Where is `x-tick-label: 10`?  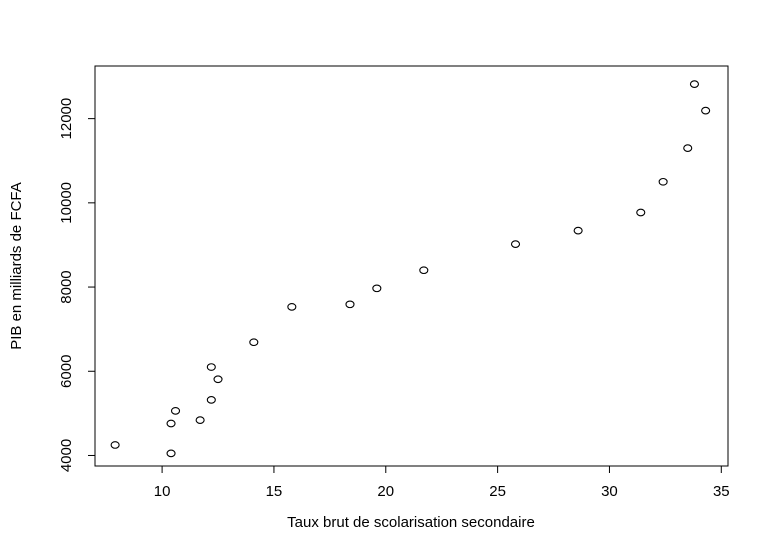 x-tick-label: 10 is located at coordinates (162, 491).